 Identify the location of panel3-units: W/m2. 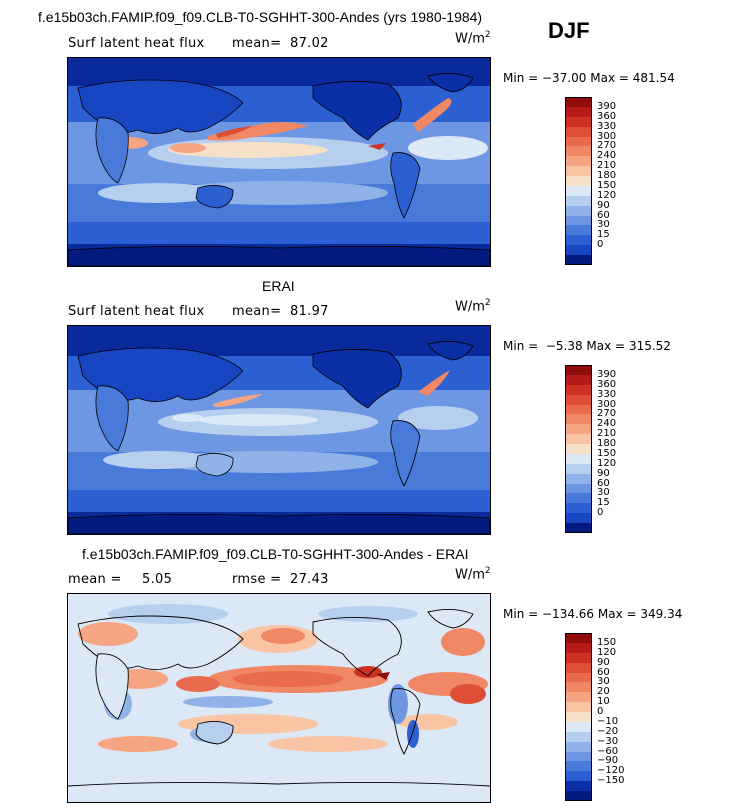
(473, 574).